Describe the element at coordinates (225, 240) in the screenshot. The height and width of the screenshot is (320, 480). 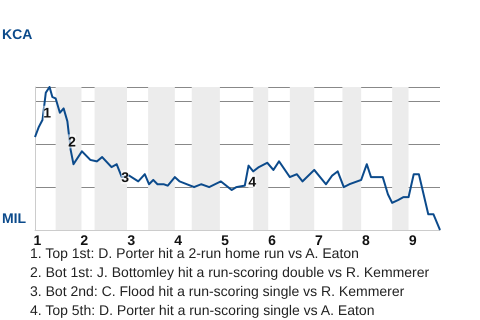
I see `x-tick-label: 5` at that location.